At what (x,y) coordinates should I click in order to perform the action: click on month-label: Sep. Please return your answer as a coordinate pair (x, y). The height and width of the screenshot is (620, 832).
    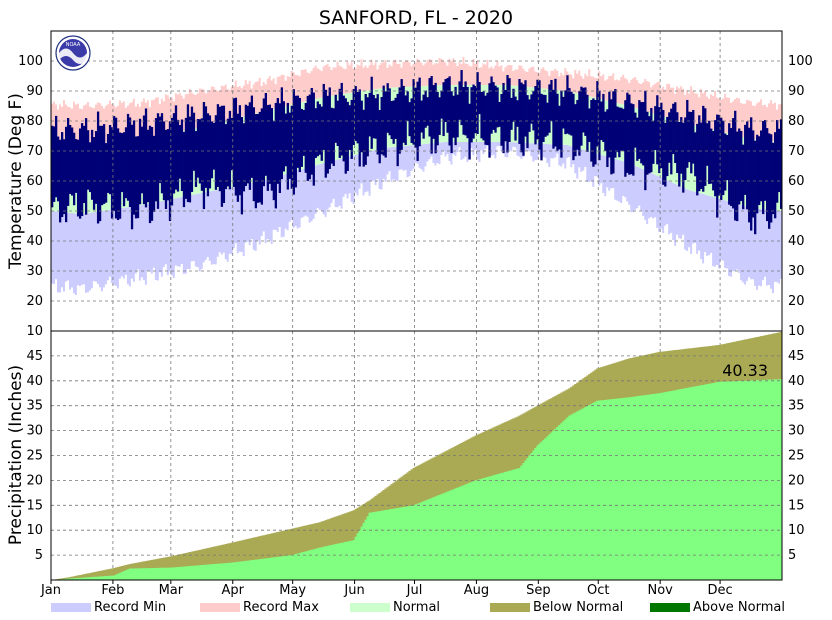
    Looking at the image, I should click on (538, 590).